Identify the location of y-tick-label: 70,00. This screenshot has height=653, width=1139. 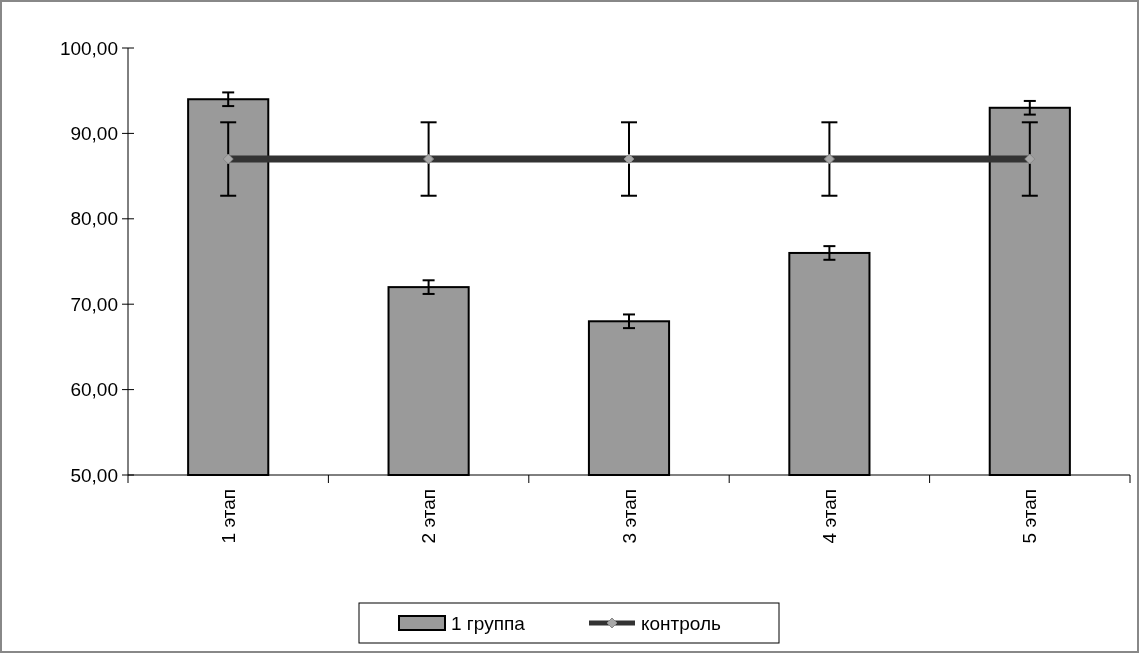
(94, 304).